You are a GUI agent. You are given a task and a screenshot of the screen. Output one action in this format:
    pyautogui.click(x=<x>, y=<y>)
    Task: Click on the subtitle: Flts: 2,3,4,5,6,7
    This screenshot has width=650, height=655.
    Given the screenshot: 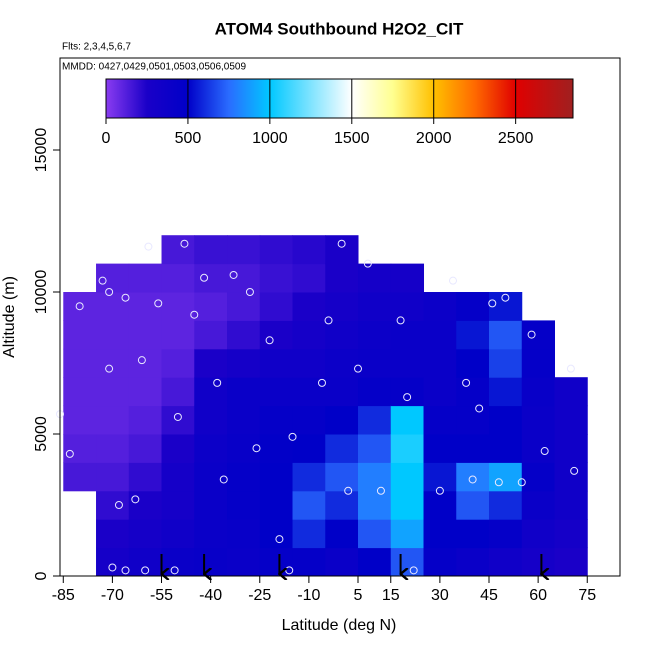 What is the action you would take?
    pyautogui.click(x=96, y=47)
    